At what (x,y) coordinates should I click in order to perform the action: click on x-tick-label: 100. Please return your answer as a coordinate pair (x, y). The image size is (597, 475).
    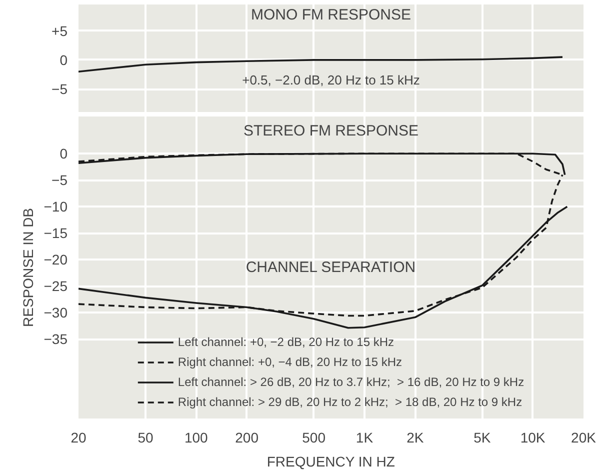
    Looking at the image, I should click on (196, 438).